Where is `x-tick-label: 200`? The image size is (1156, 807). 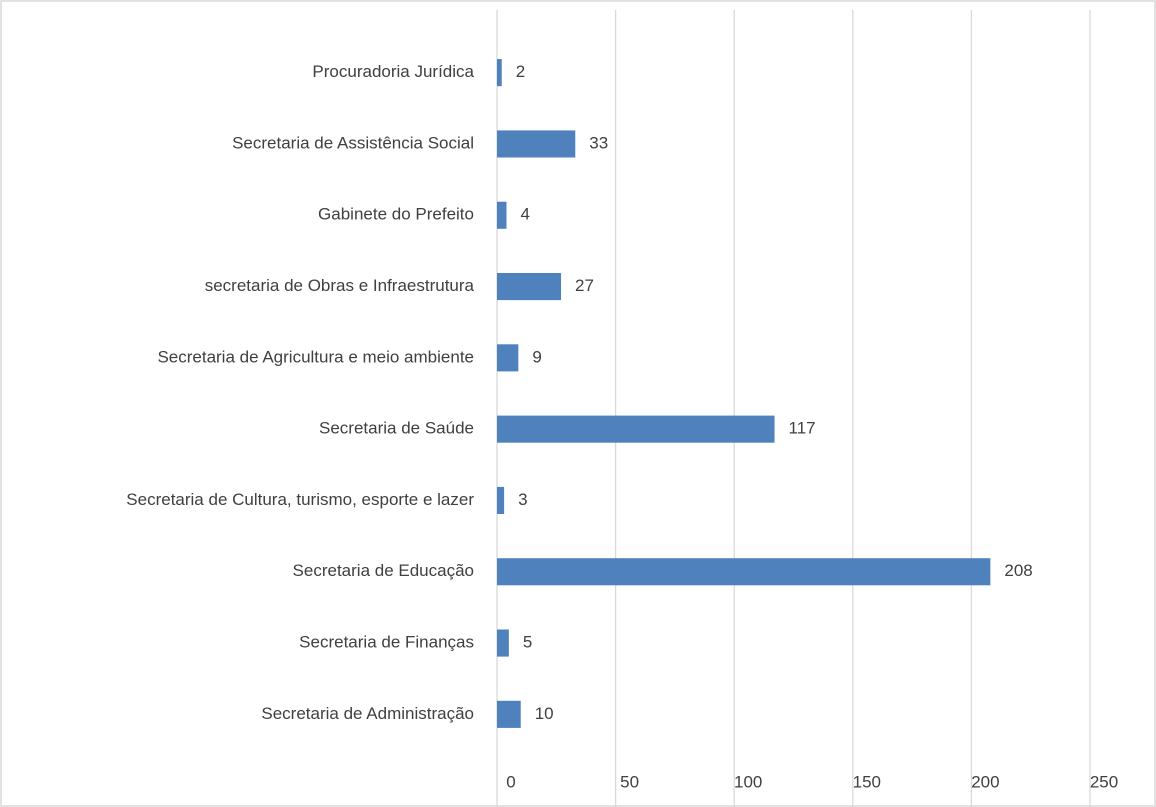 x-tick-label: 200 is located at coordinates (985, 781).